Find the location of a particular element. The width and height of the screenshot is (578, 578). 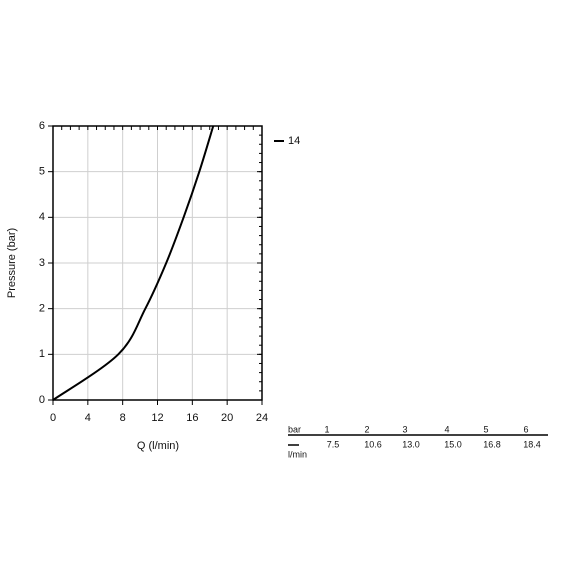

table-header-cell: 5 is located at coordinates (485, 429).